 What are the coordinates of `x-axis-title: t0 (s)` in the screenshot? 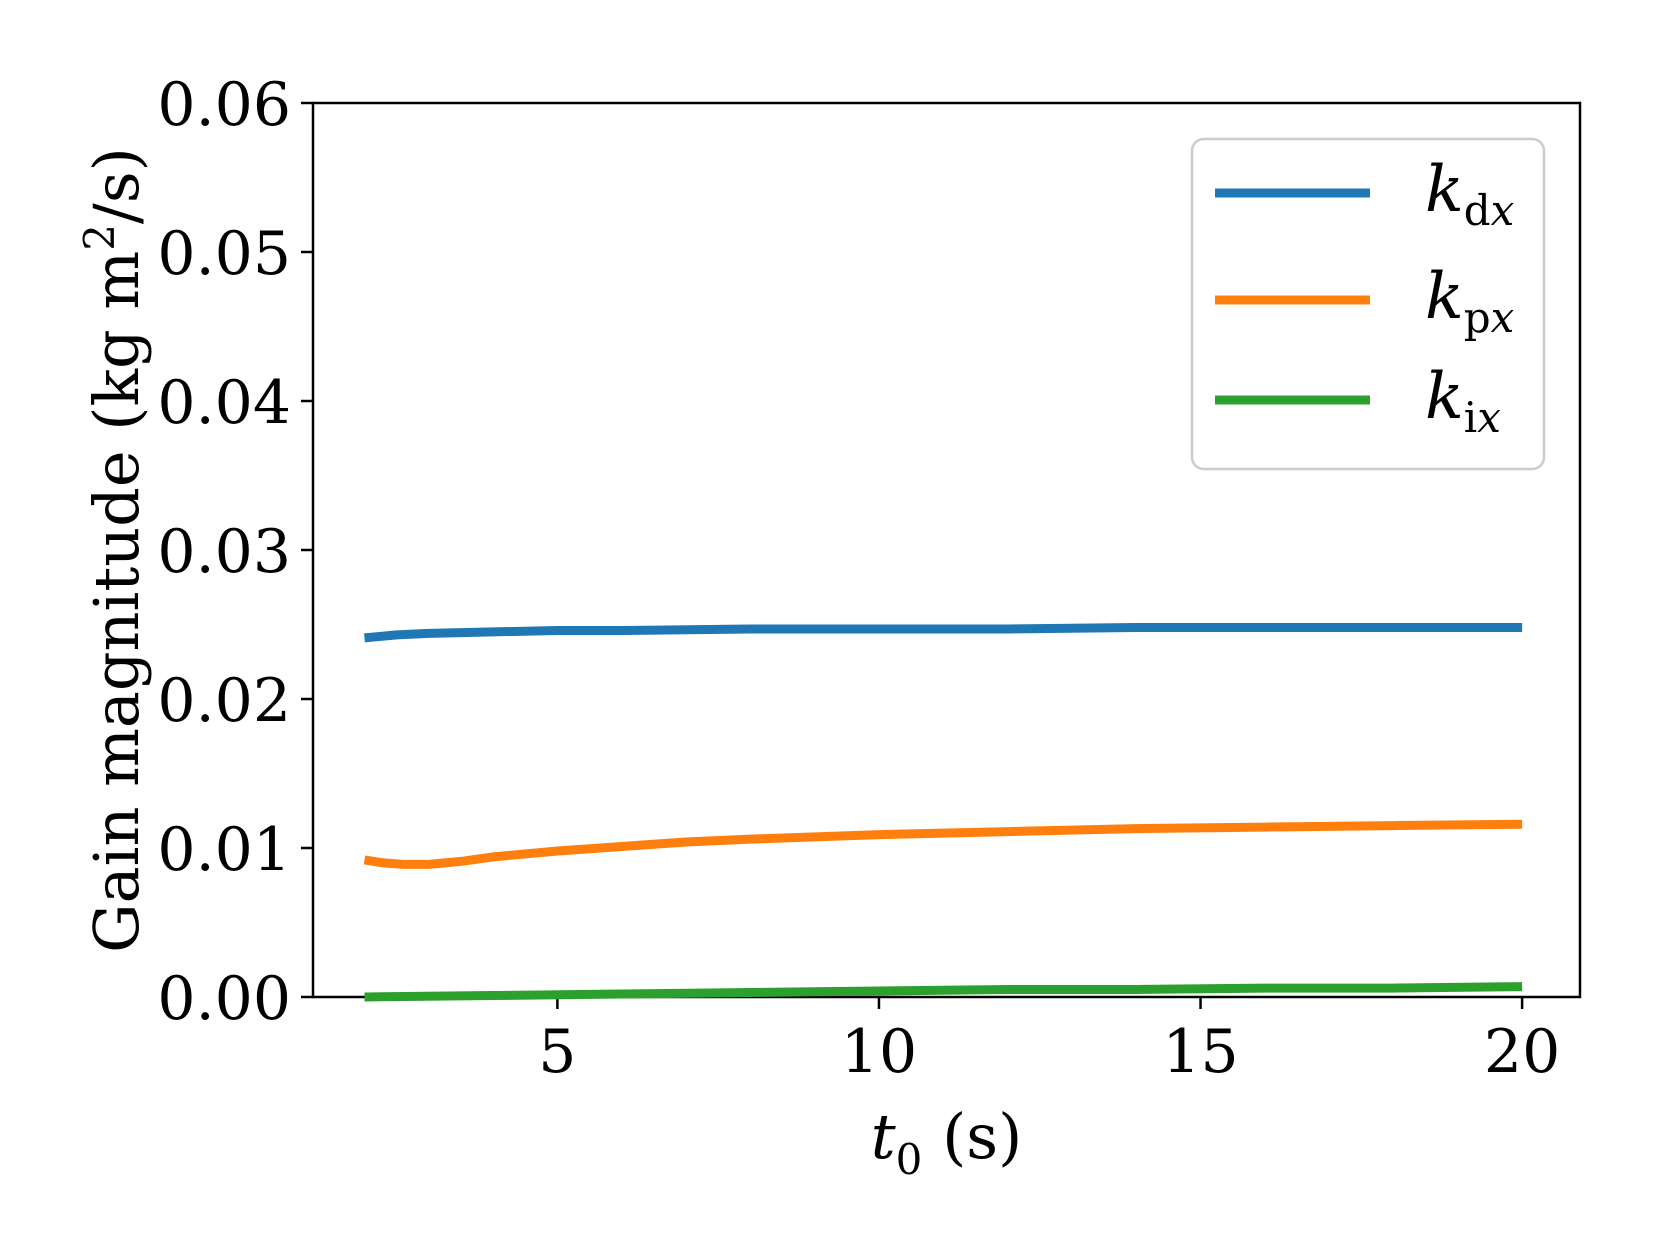 It's located at (947, 1142).